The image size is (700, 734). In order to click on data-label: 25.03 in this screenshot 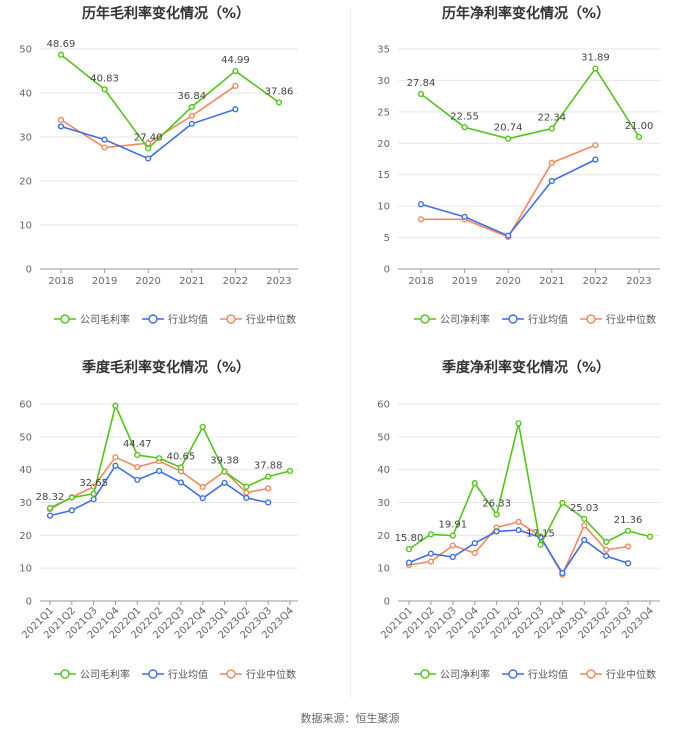, I will do `click(584, 508)`.